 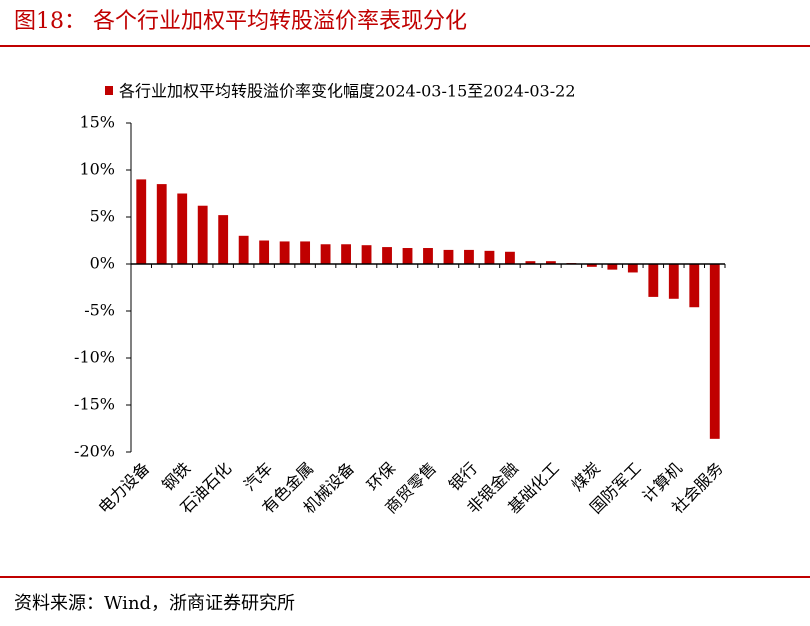 What do you see at coordinates (124, 488) in the screenshot?
I see `x-tick-label: 电力设备` at bounding box center [124, 488].